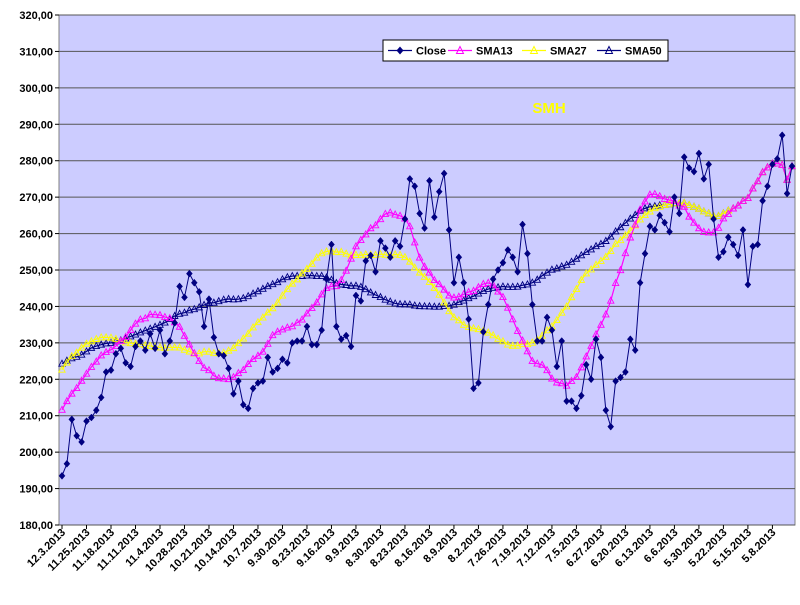  What do you see at coordinates (36, 16) in the screenshot?
I see `y-tick-label: 320,00` at bounding box center [36, 16].